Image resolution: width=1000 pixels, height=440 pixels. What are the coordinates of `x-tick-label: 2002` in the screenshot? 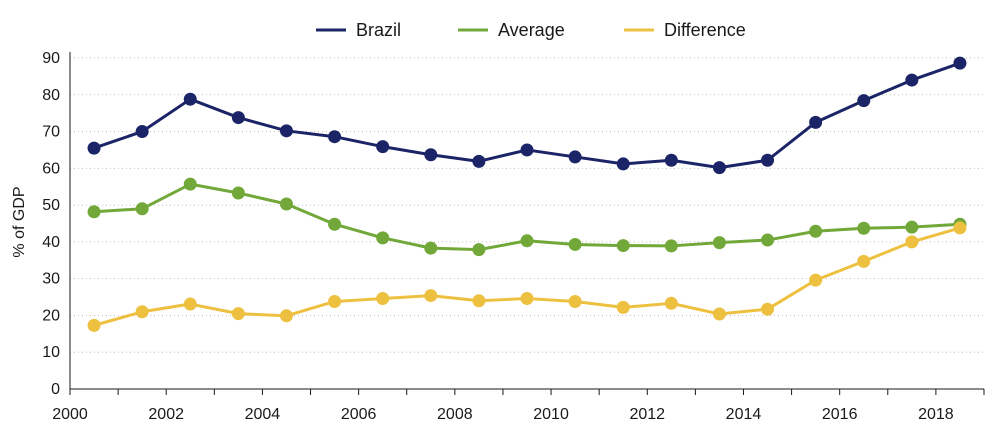 It's located at (166, 414).